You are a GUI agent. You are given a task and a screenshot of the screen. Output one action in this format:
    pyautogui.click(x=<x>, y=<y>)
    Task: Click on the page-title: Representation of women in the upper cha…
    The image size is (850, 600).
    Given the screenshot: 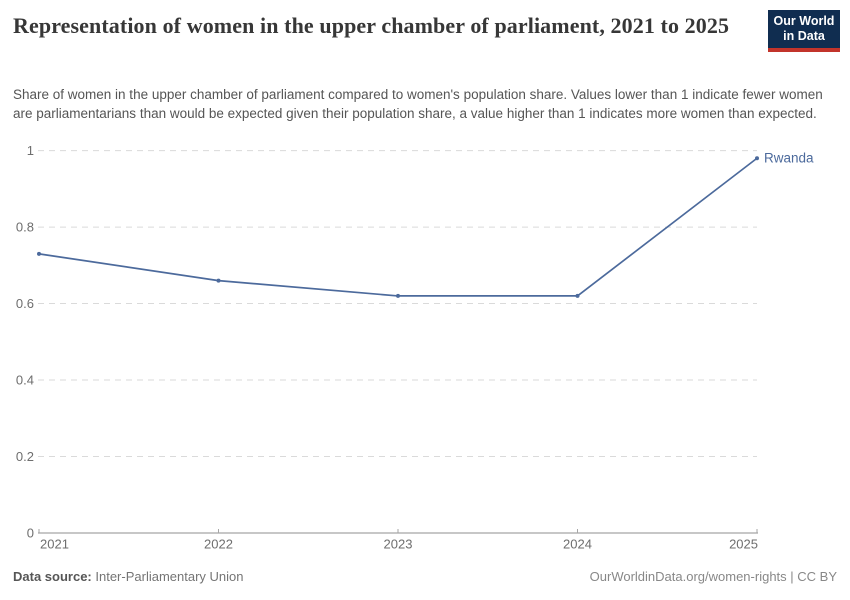 What is the action you would take?
    pyautogui.click(x=371, y=25)
    